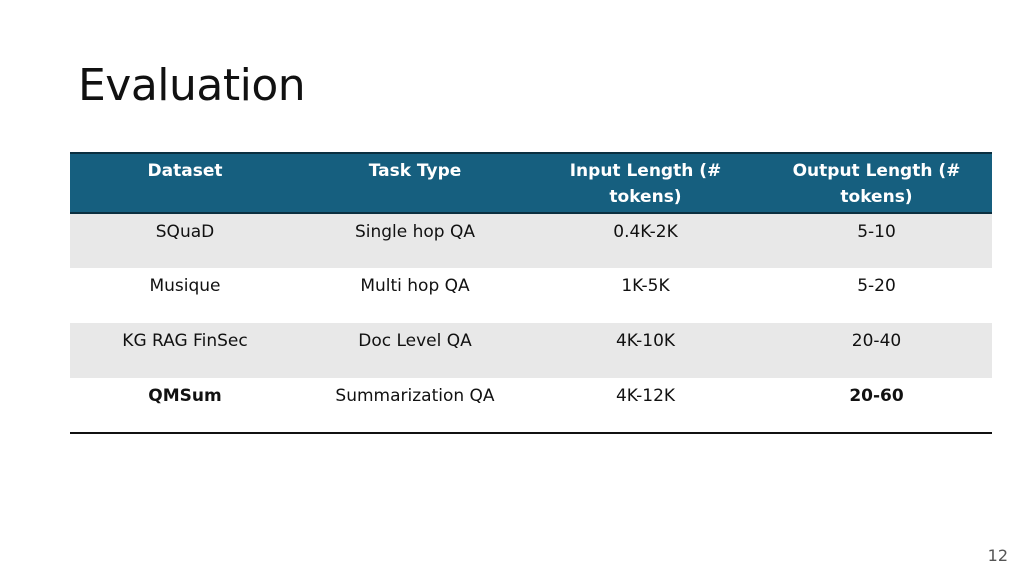 The image size is (1024, 575). Describe the element at coordinates (185, 232) in the screenshot. I see `cell-dataset: SQuaD` at that location.